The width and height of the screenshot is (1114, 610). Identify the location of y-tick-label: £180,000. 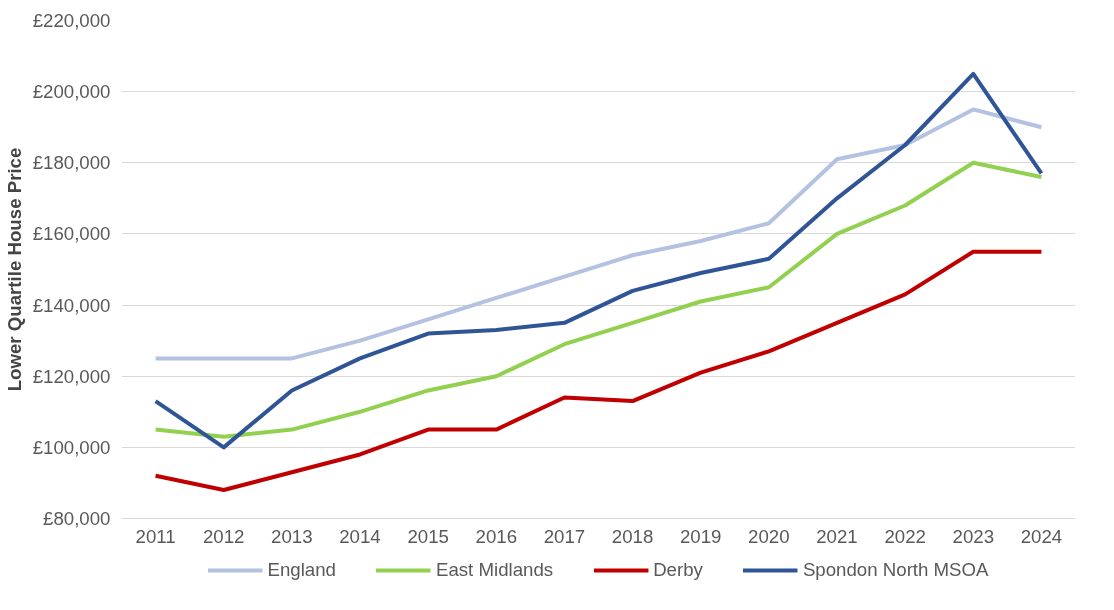
(71, 163).